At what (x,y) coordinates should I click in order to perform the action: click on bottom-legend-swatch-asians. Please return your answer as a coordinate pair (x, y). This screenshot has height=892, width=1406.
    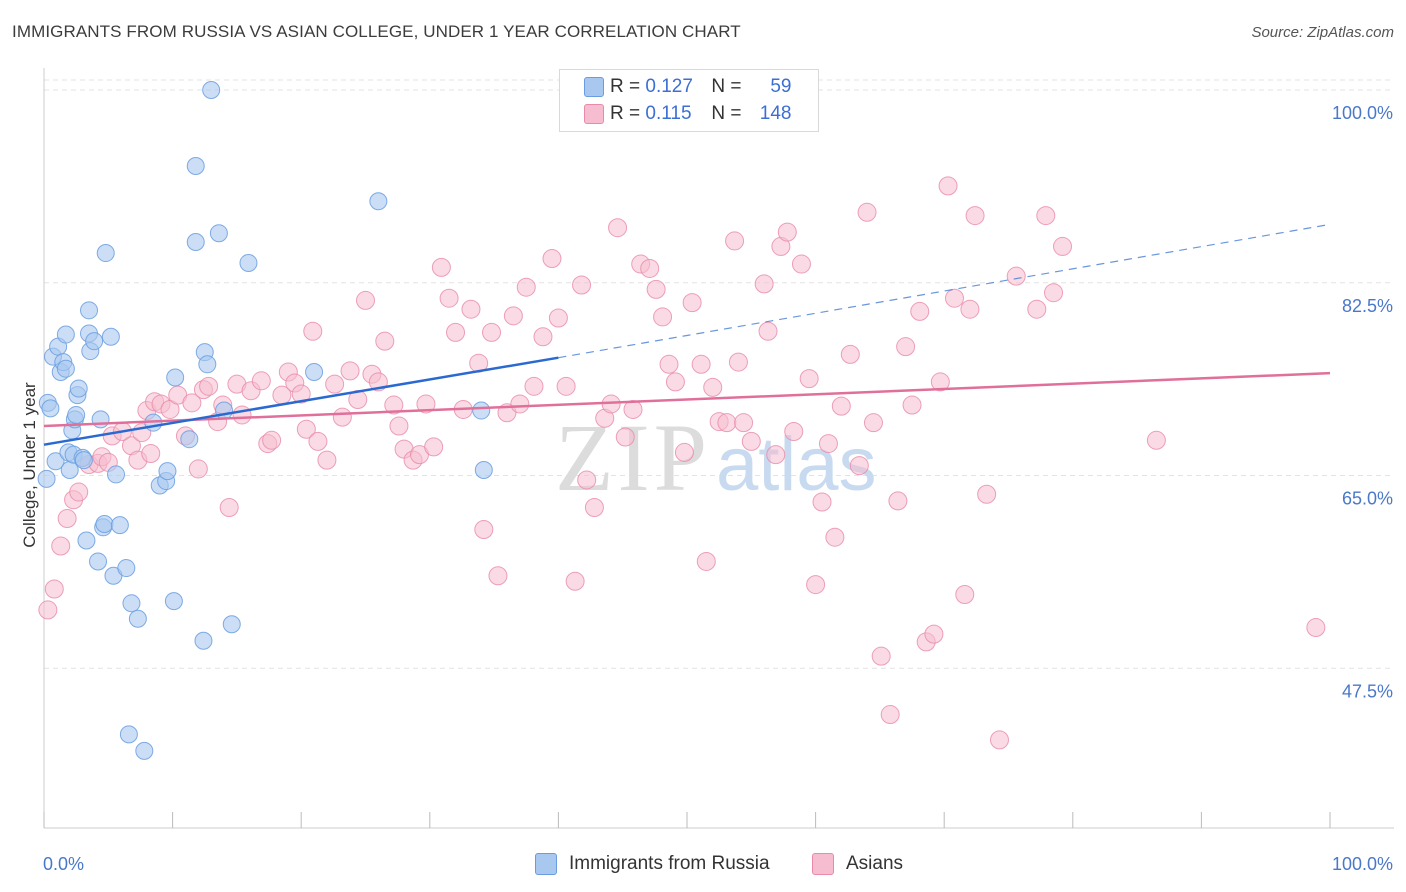
    Looking at the image, I should click on (823, 864).